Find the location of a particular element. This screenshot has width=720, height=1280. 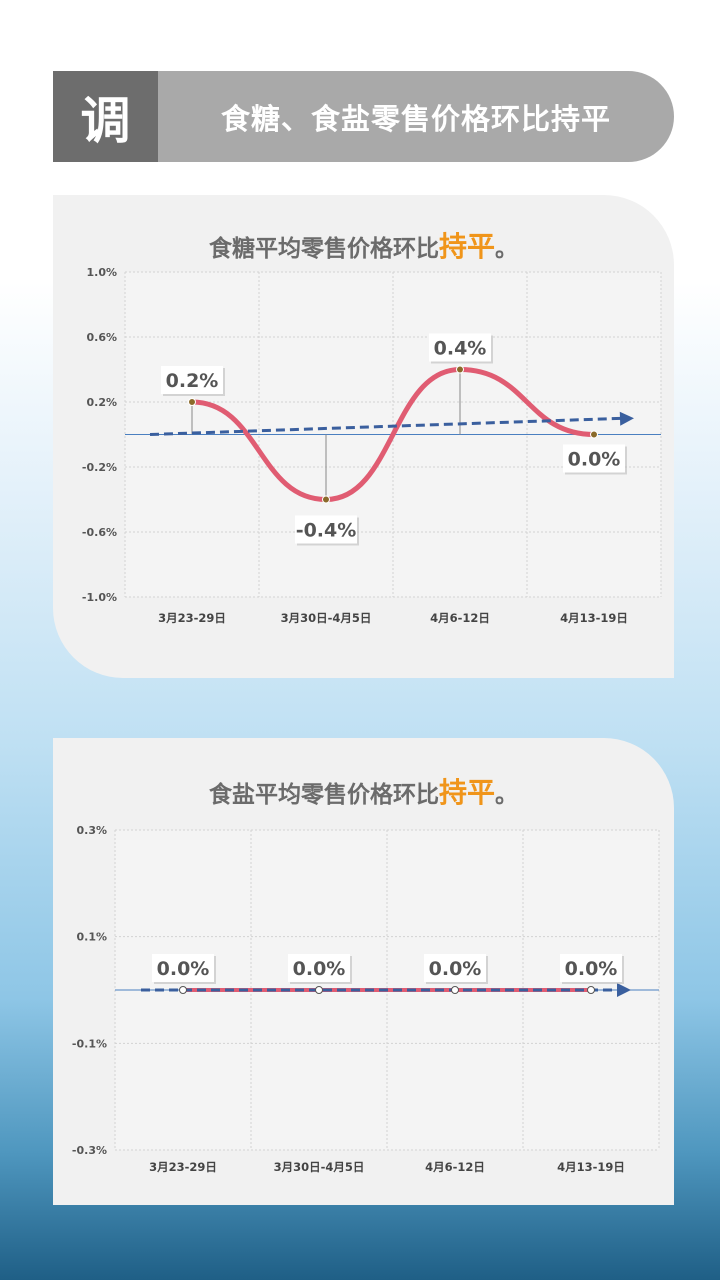

data-label-group: 0.4% is located at coordinates (461, 348).